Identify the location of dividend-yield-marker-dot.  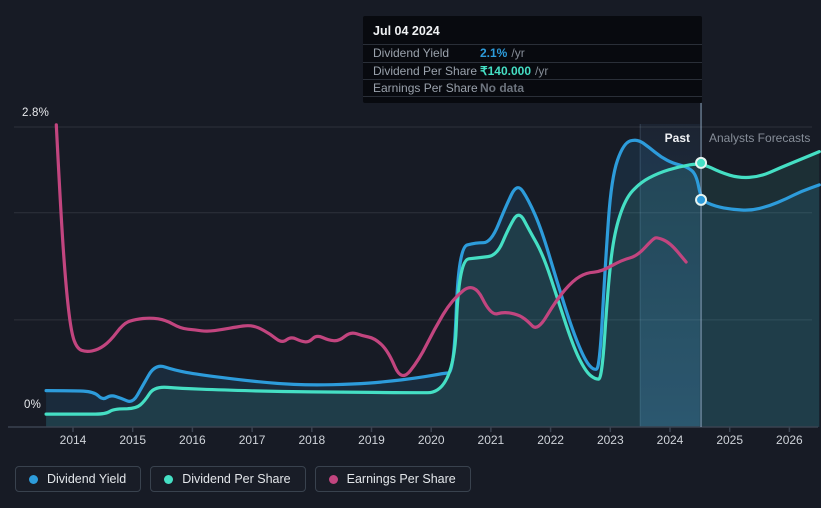
(701, 199).